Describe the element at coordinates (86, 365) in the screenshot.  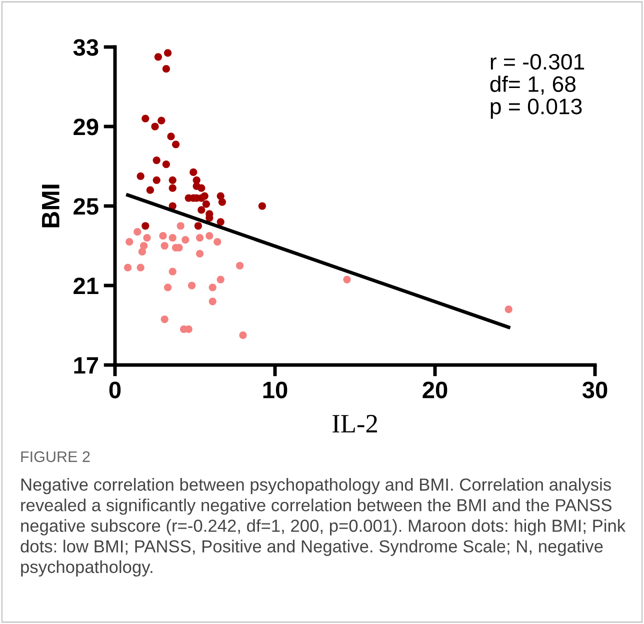
I see `y-tick-label: 17` at that location.